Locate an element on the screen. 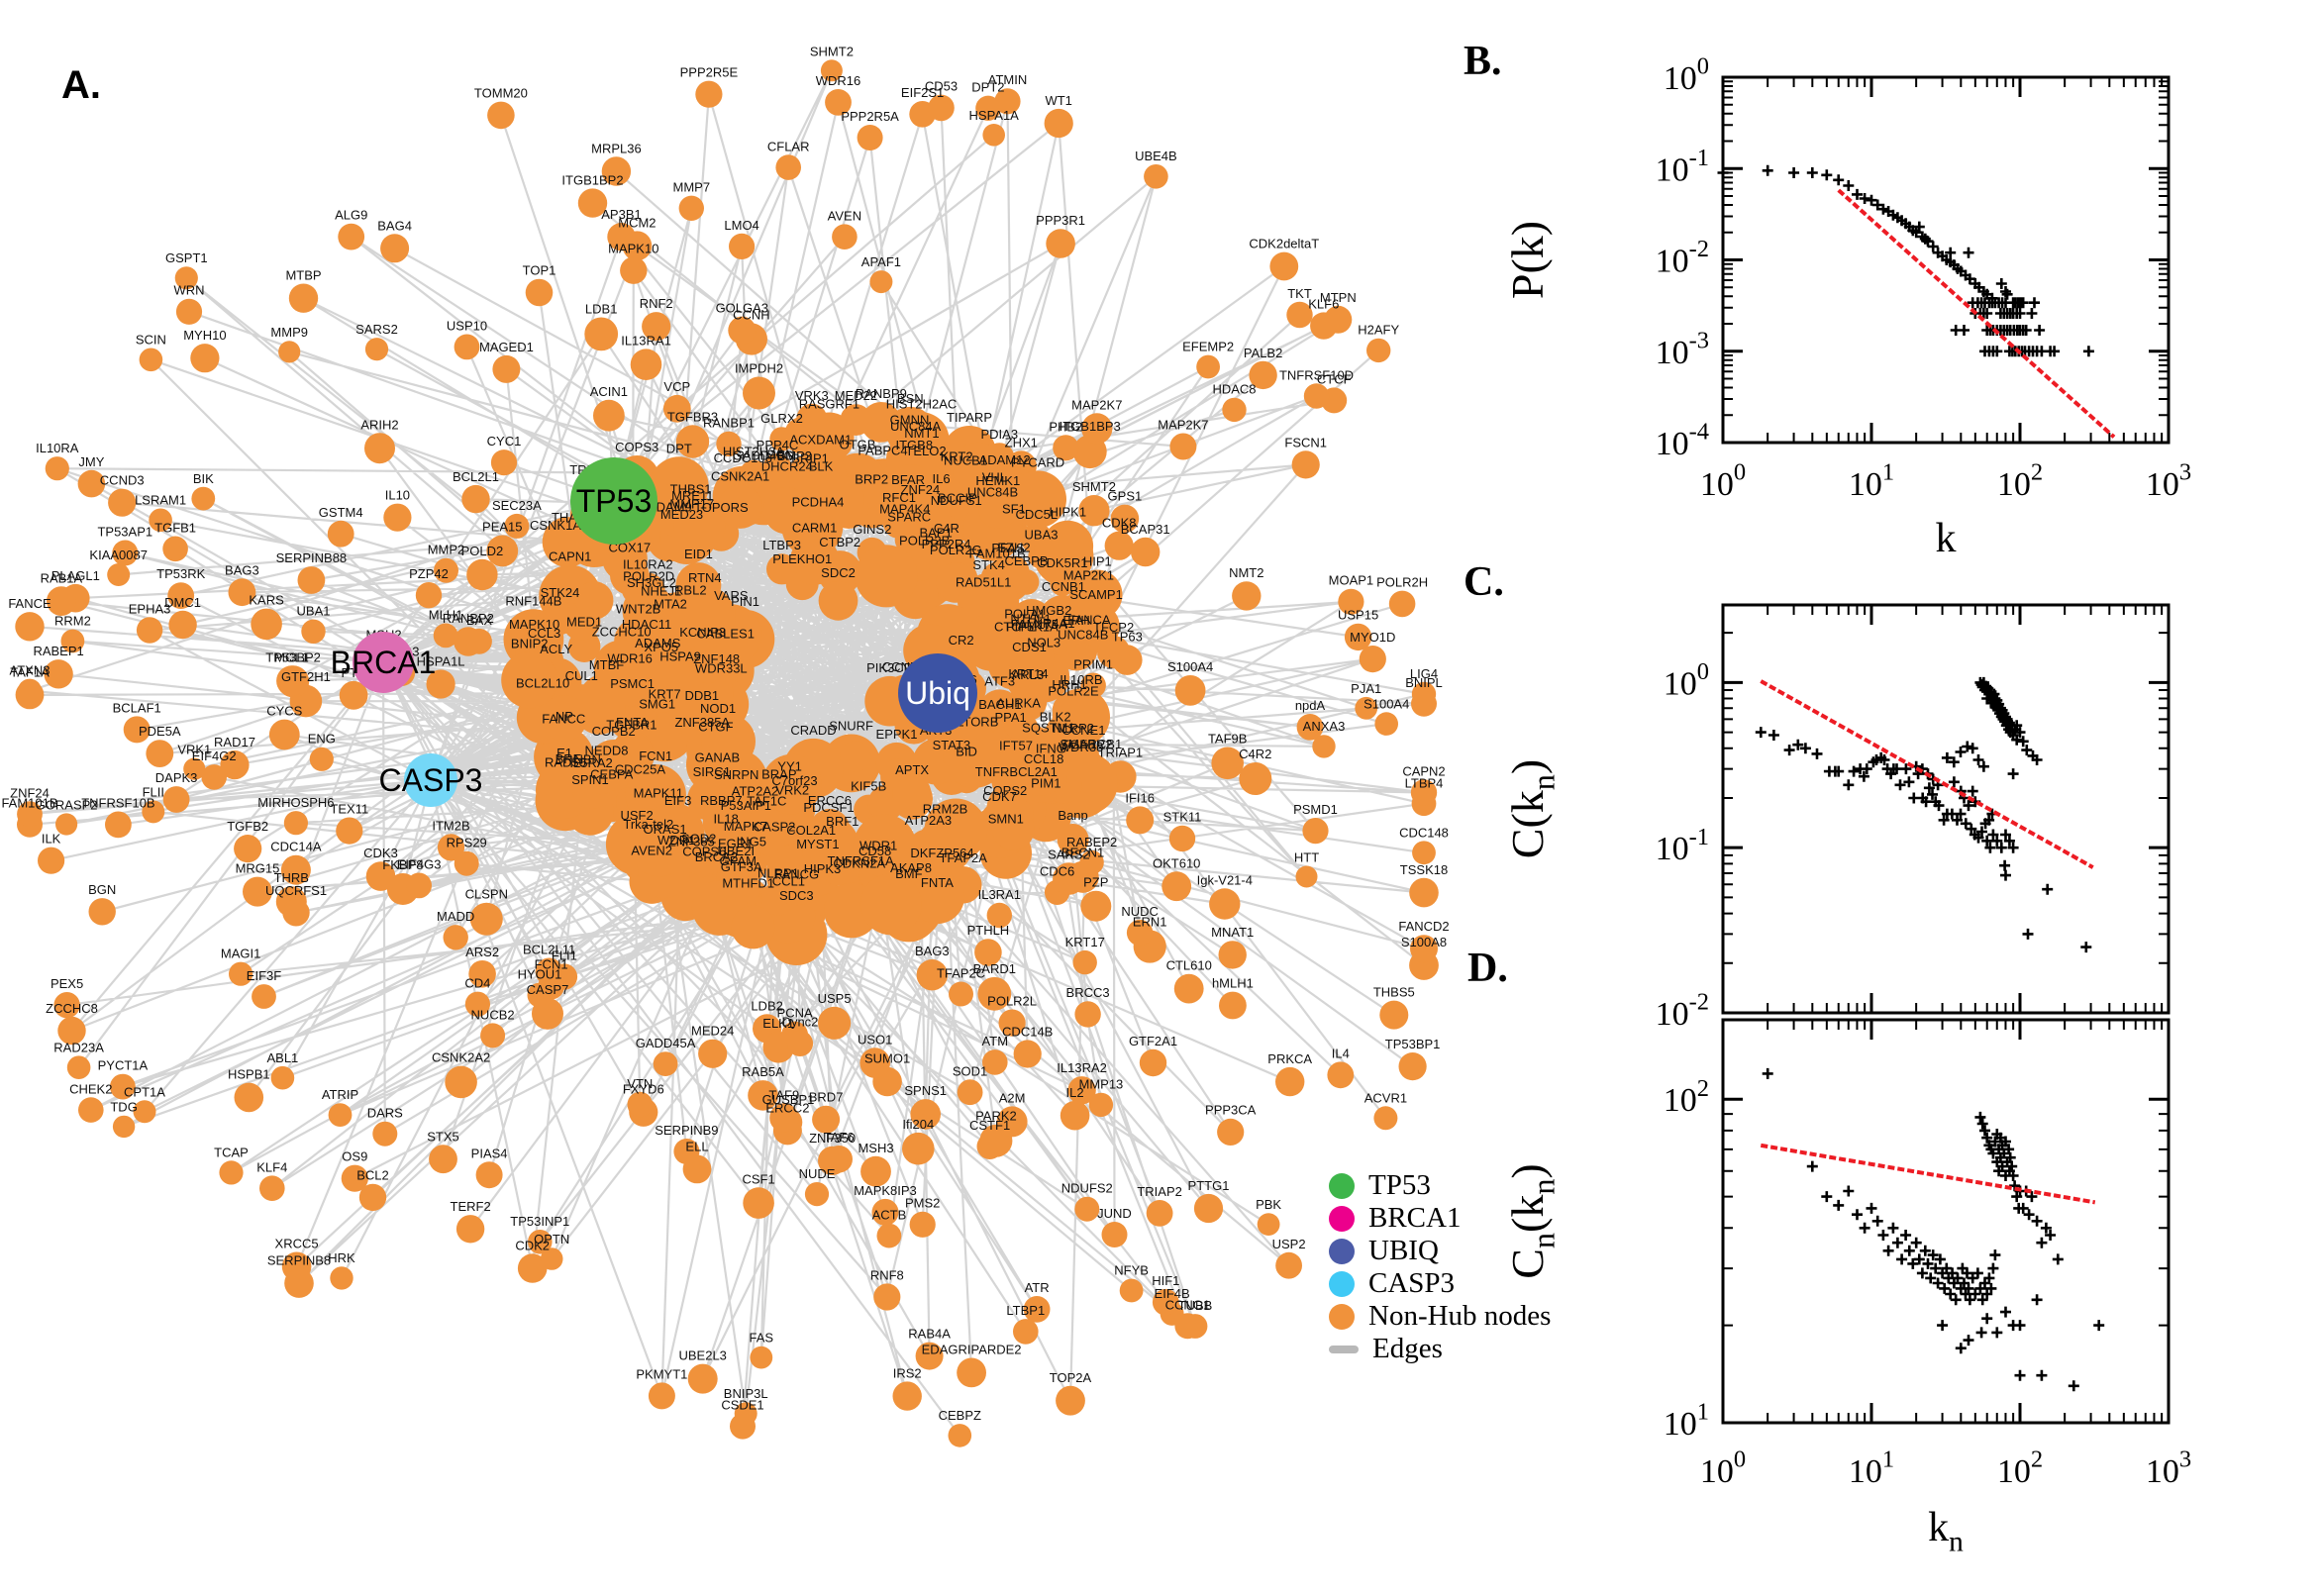 The image size is (2323, 1596). node-label: IL4 is located at coordinates (1341, 1053).